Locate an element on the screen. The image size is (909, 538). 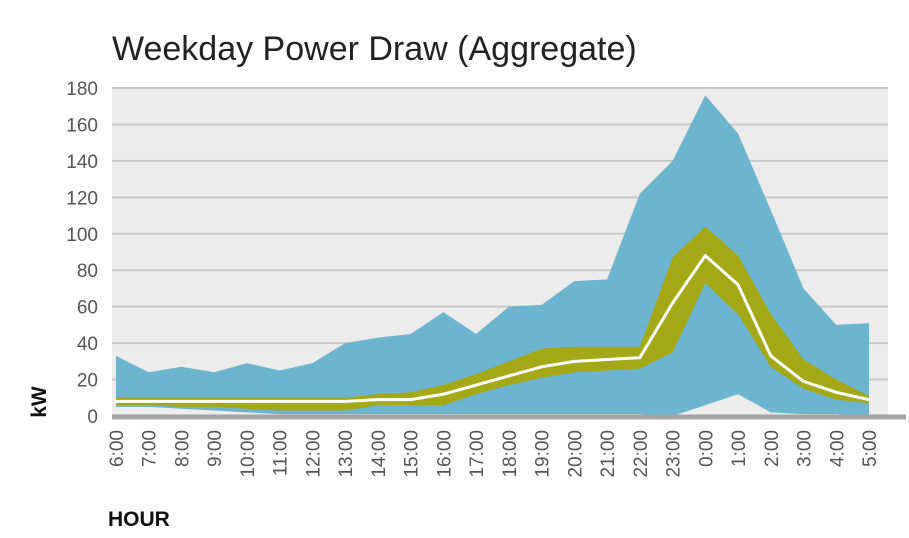
x-tick-4:00: 4:00 is located at coordinates (837, 448).